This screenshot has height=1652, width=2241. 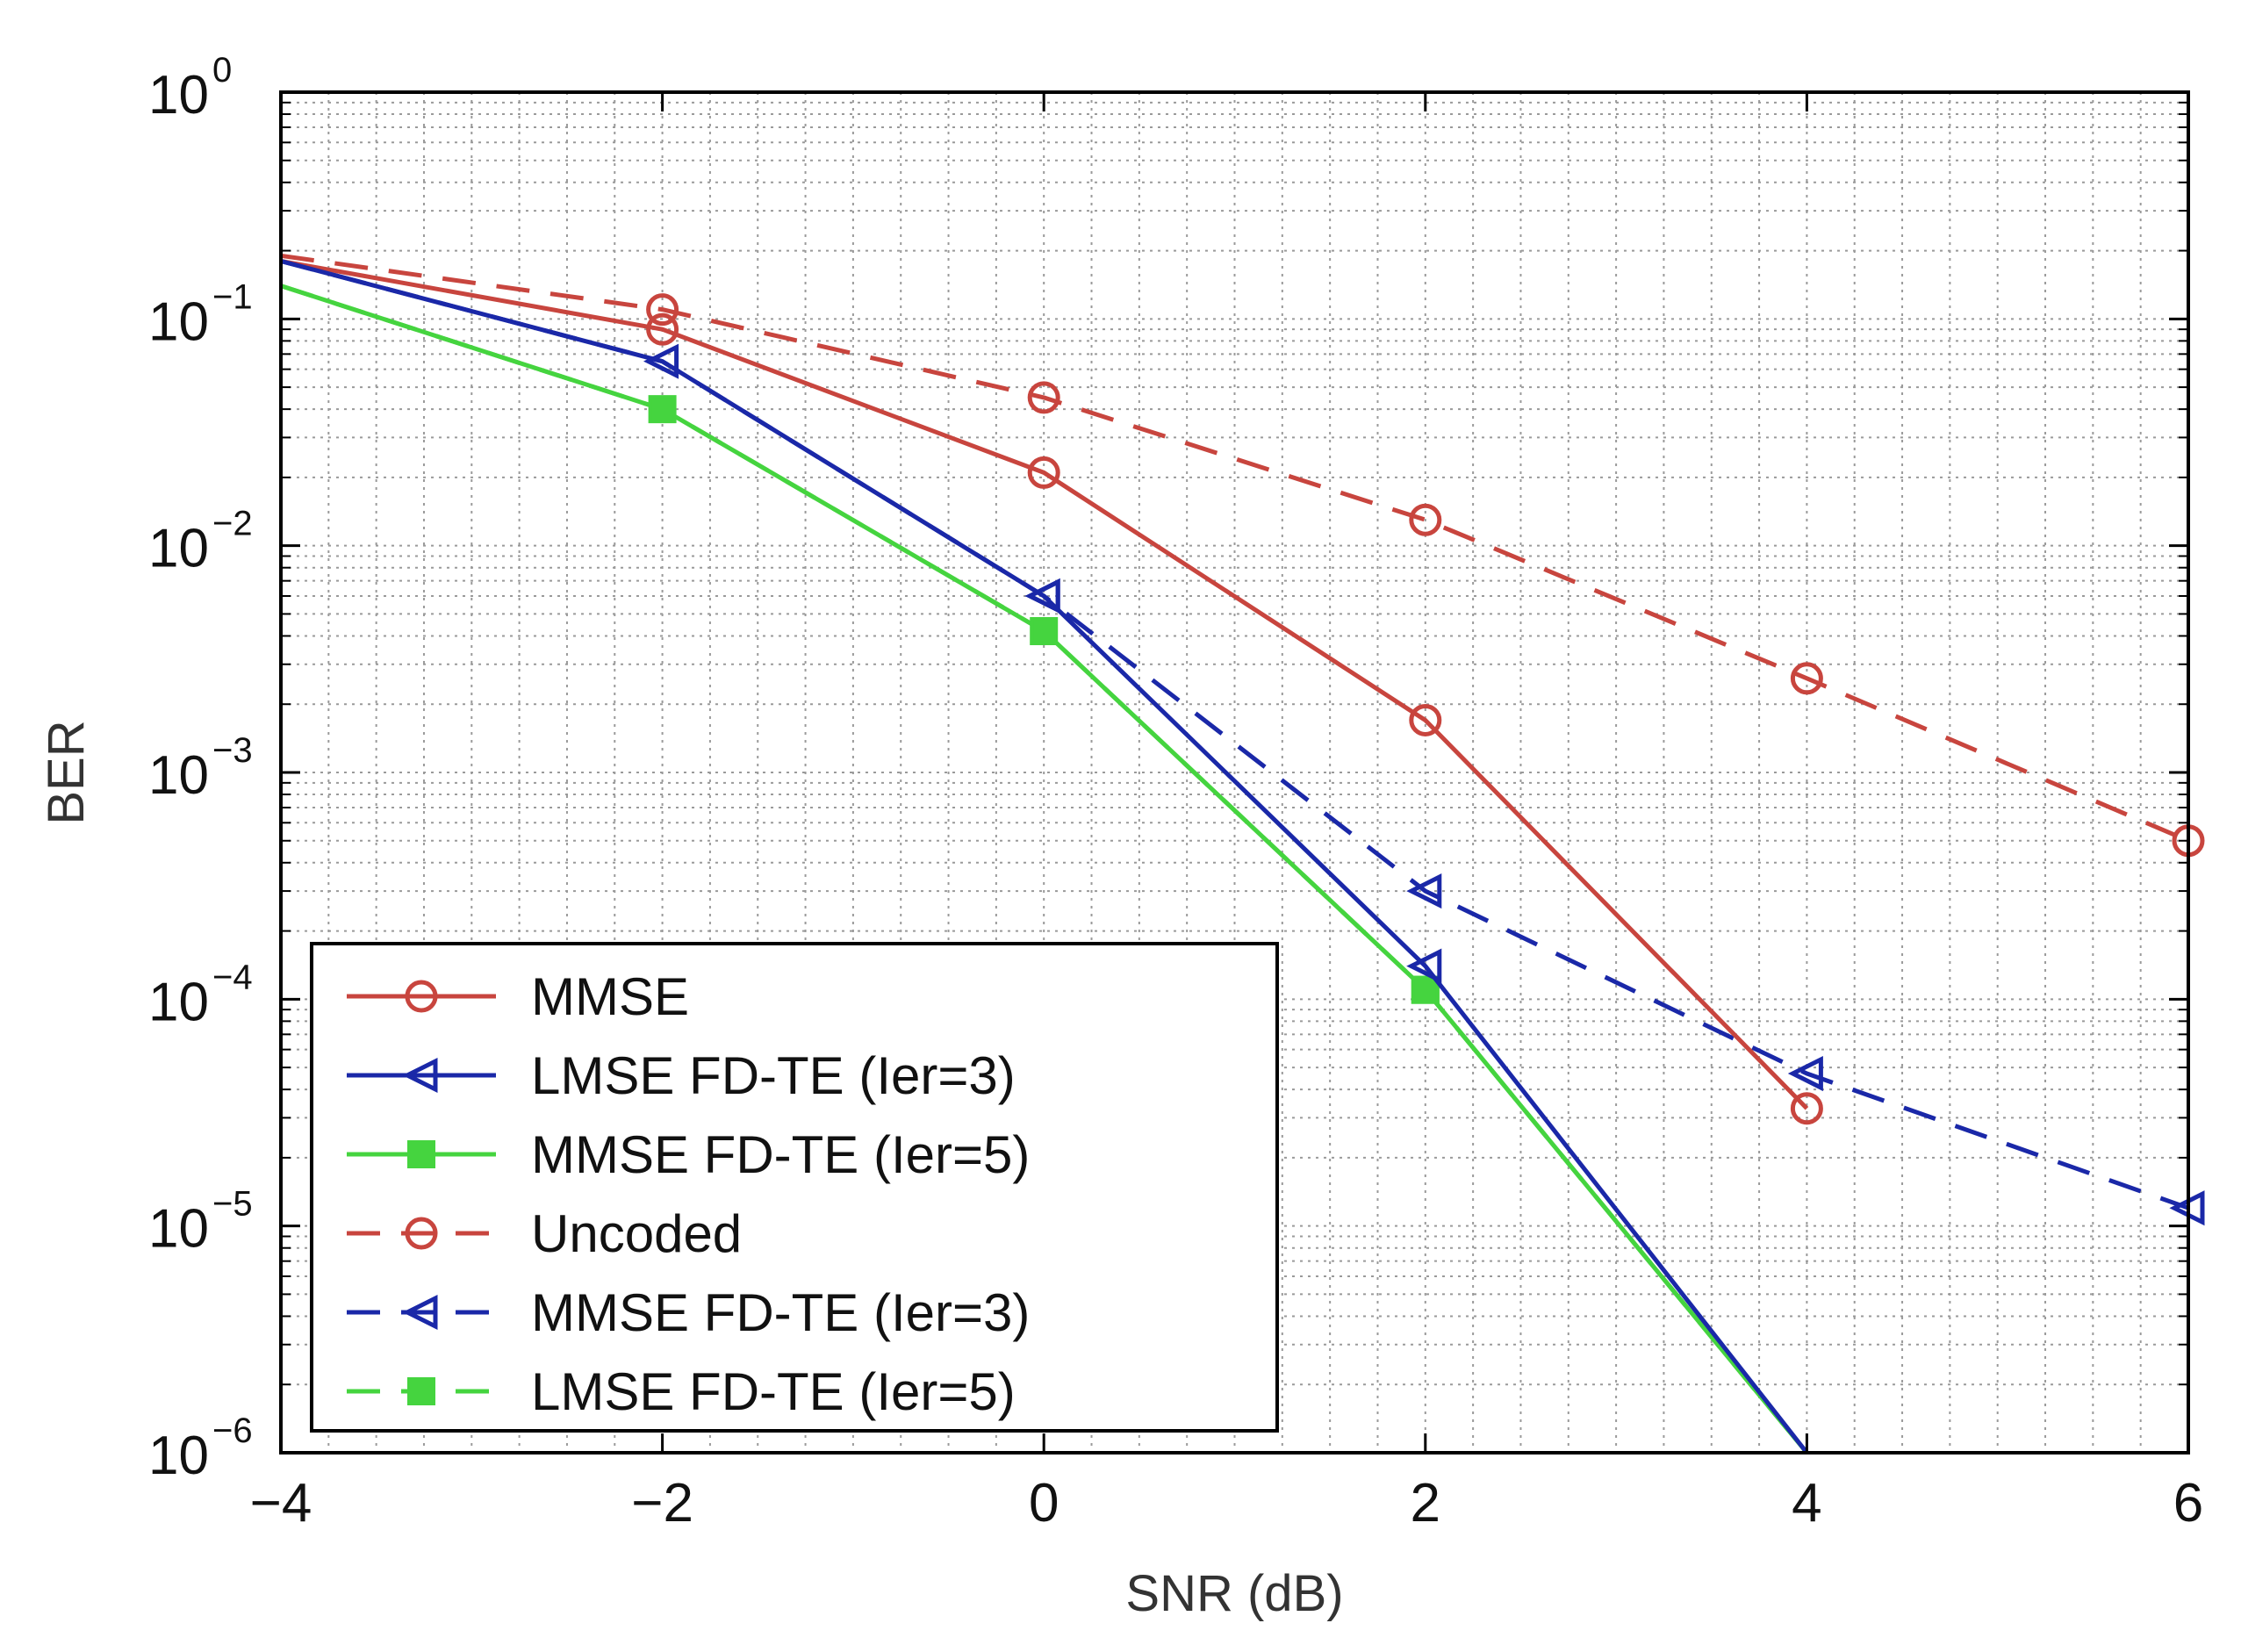 I want to click on x-tick-label: 4, so click(x=1806, y=1503).